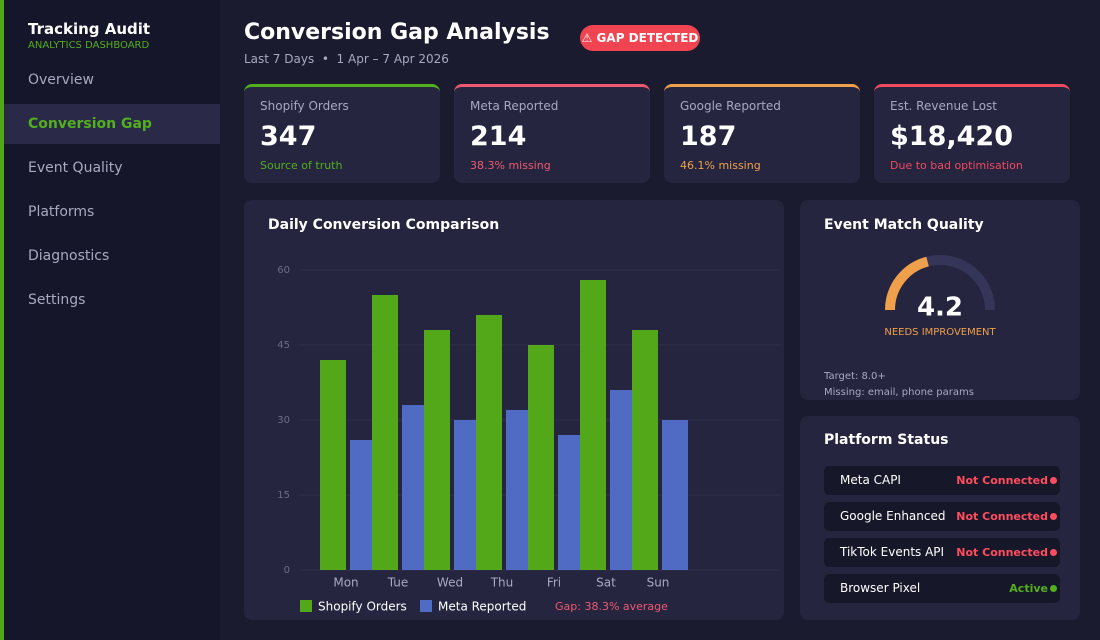  I want to click on platform-name: TikTok Events API, so click(892, 552).